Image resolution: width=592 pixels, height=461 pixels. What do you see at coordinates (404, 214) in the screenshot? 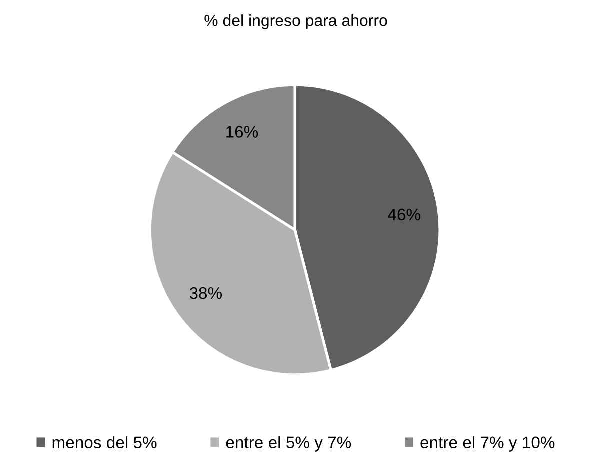
I see `data-label: 46%` at bounding box center [404, 214].